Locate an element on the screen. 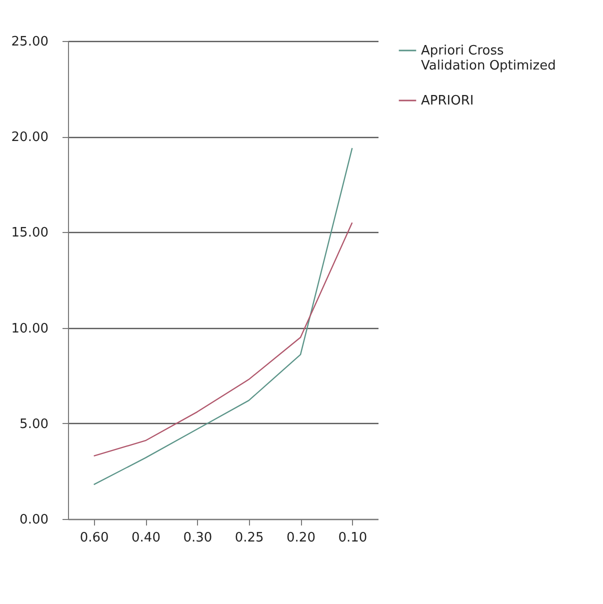  x-tick-label: 0.30 is located at coordinates (197, 538).